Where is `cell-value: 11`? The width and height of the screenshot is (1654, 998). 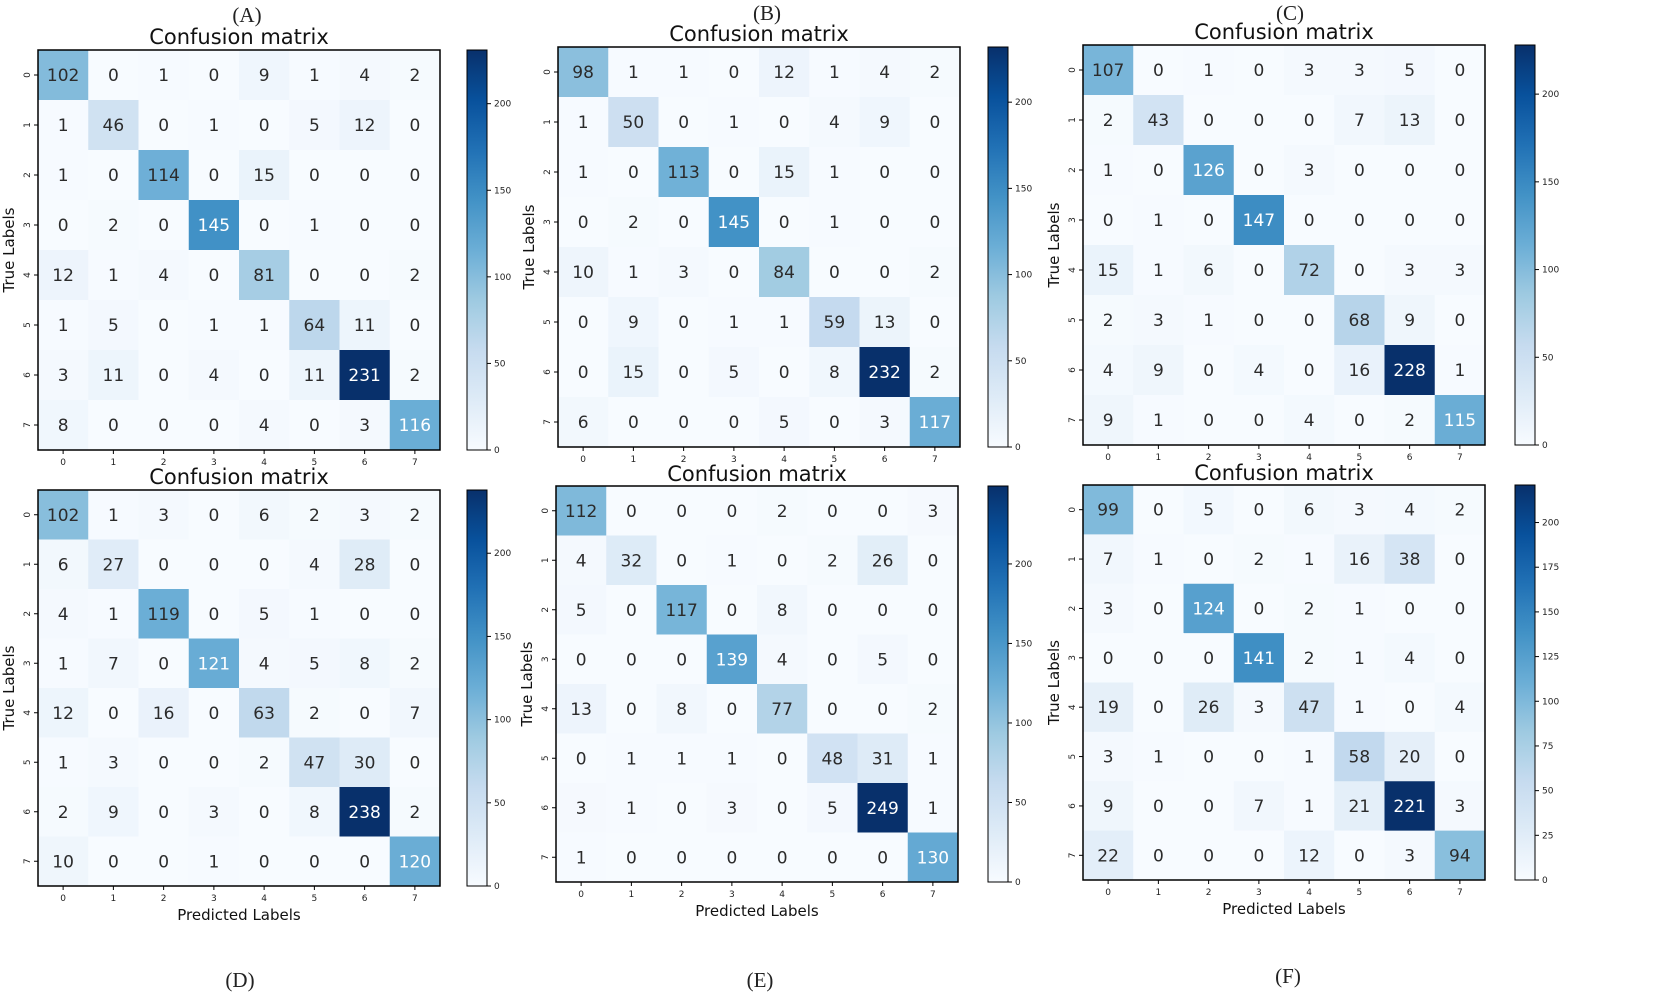 cell-value: 11 is located at coordinates (114, 376).